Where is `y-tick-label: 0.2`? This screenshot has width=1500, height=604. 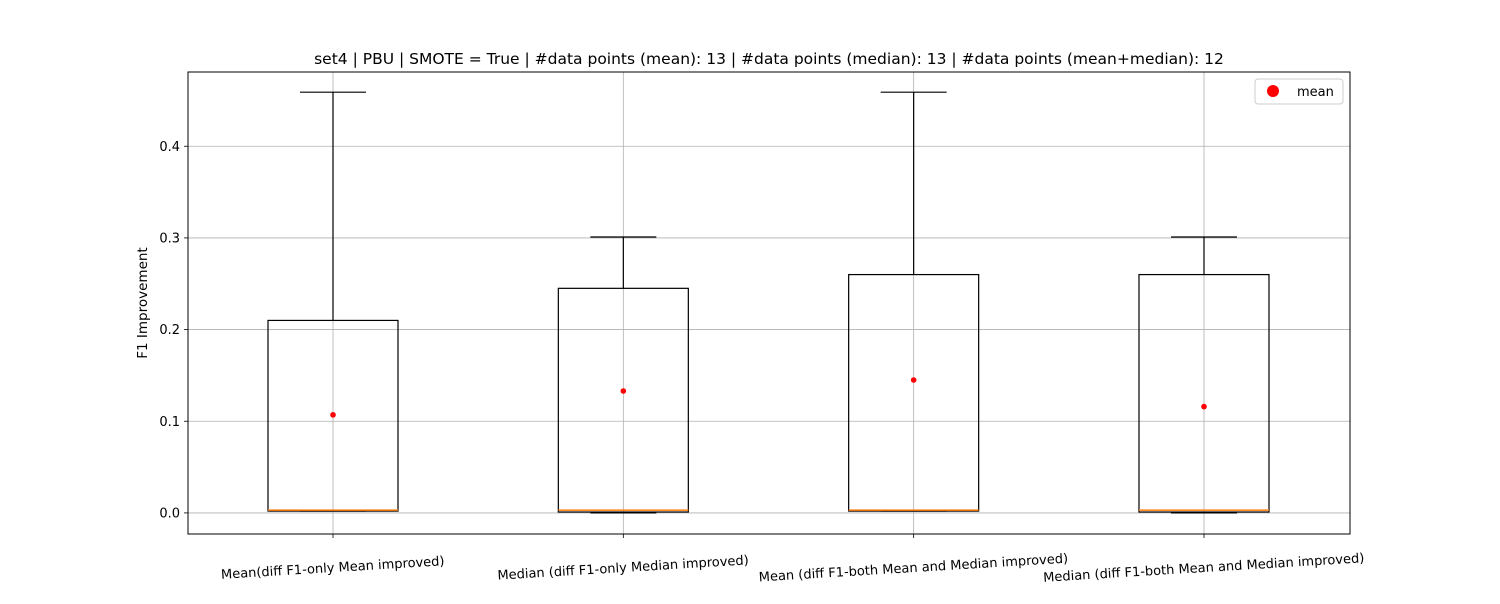
y-tick-label: 0.2 is located at coordinates (169, 330).